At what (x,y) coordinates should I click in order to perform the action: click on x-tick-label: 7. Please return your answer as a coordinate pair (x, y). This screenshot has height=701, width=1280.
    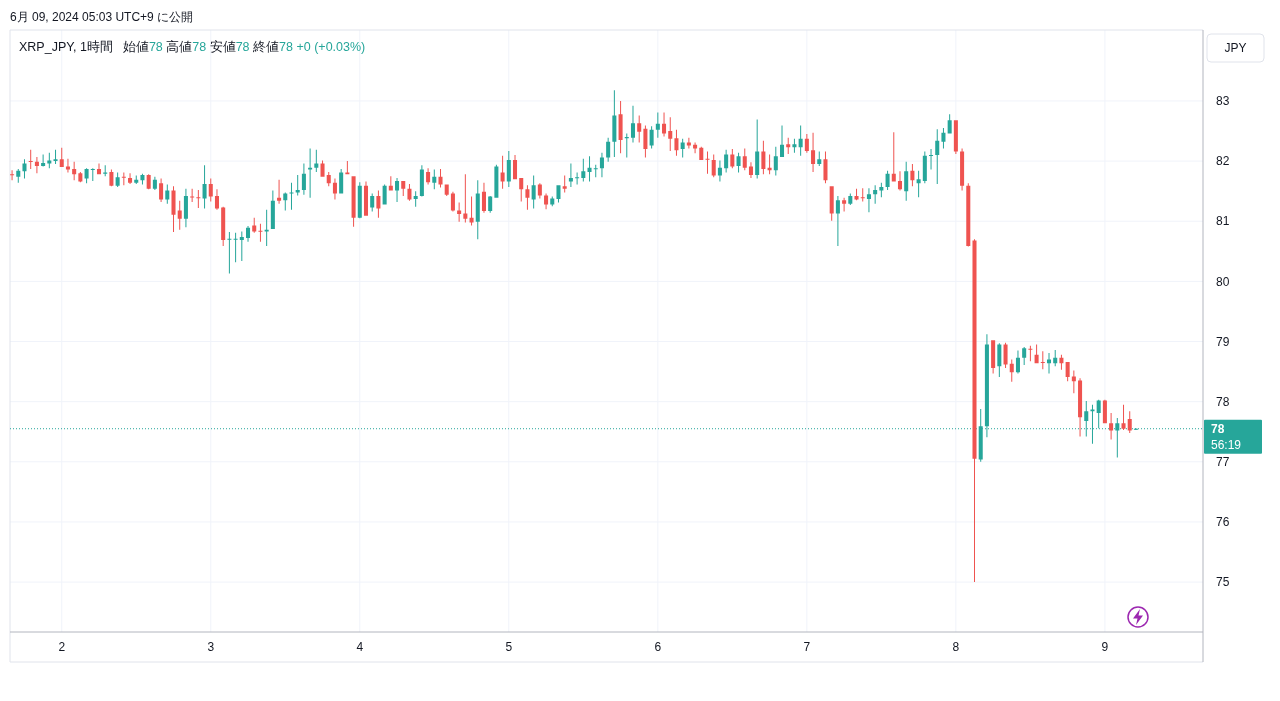
    Looking at the image, I should click on (807, 647).